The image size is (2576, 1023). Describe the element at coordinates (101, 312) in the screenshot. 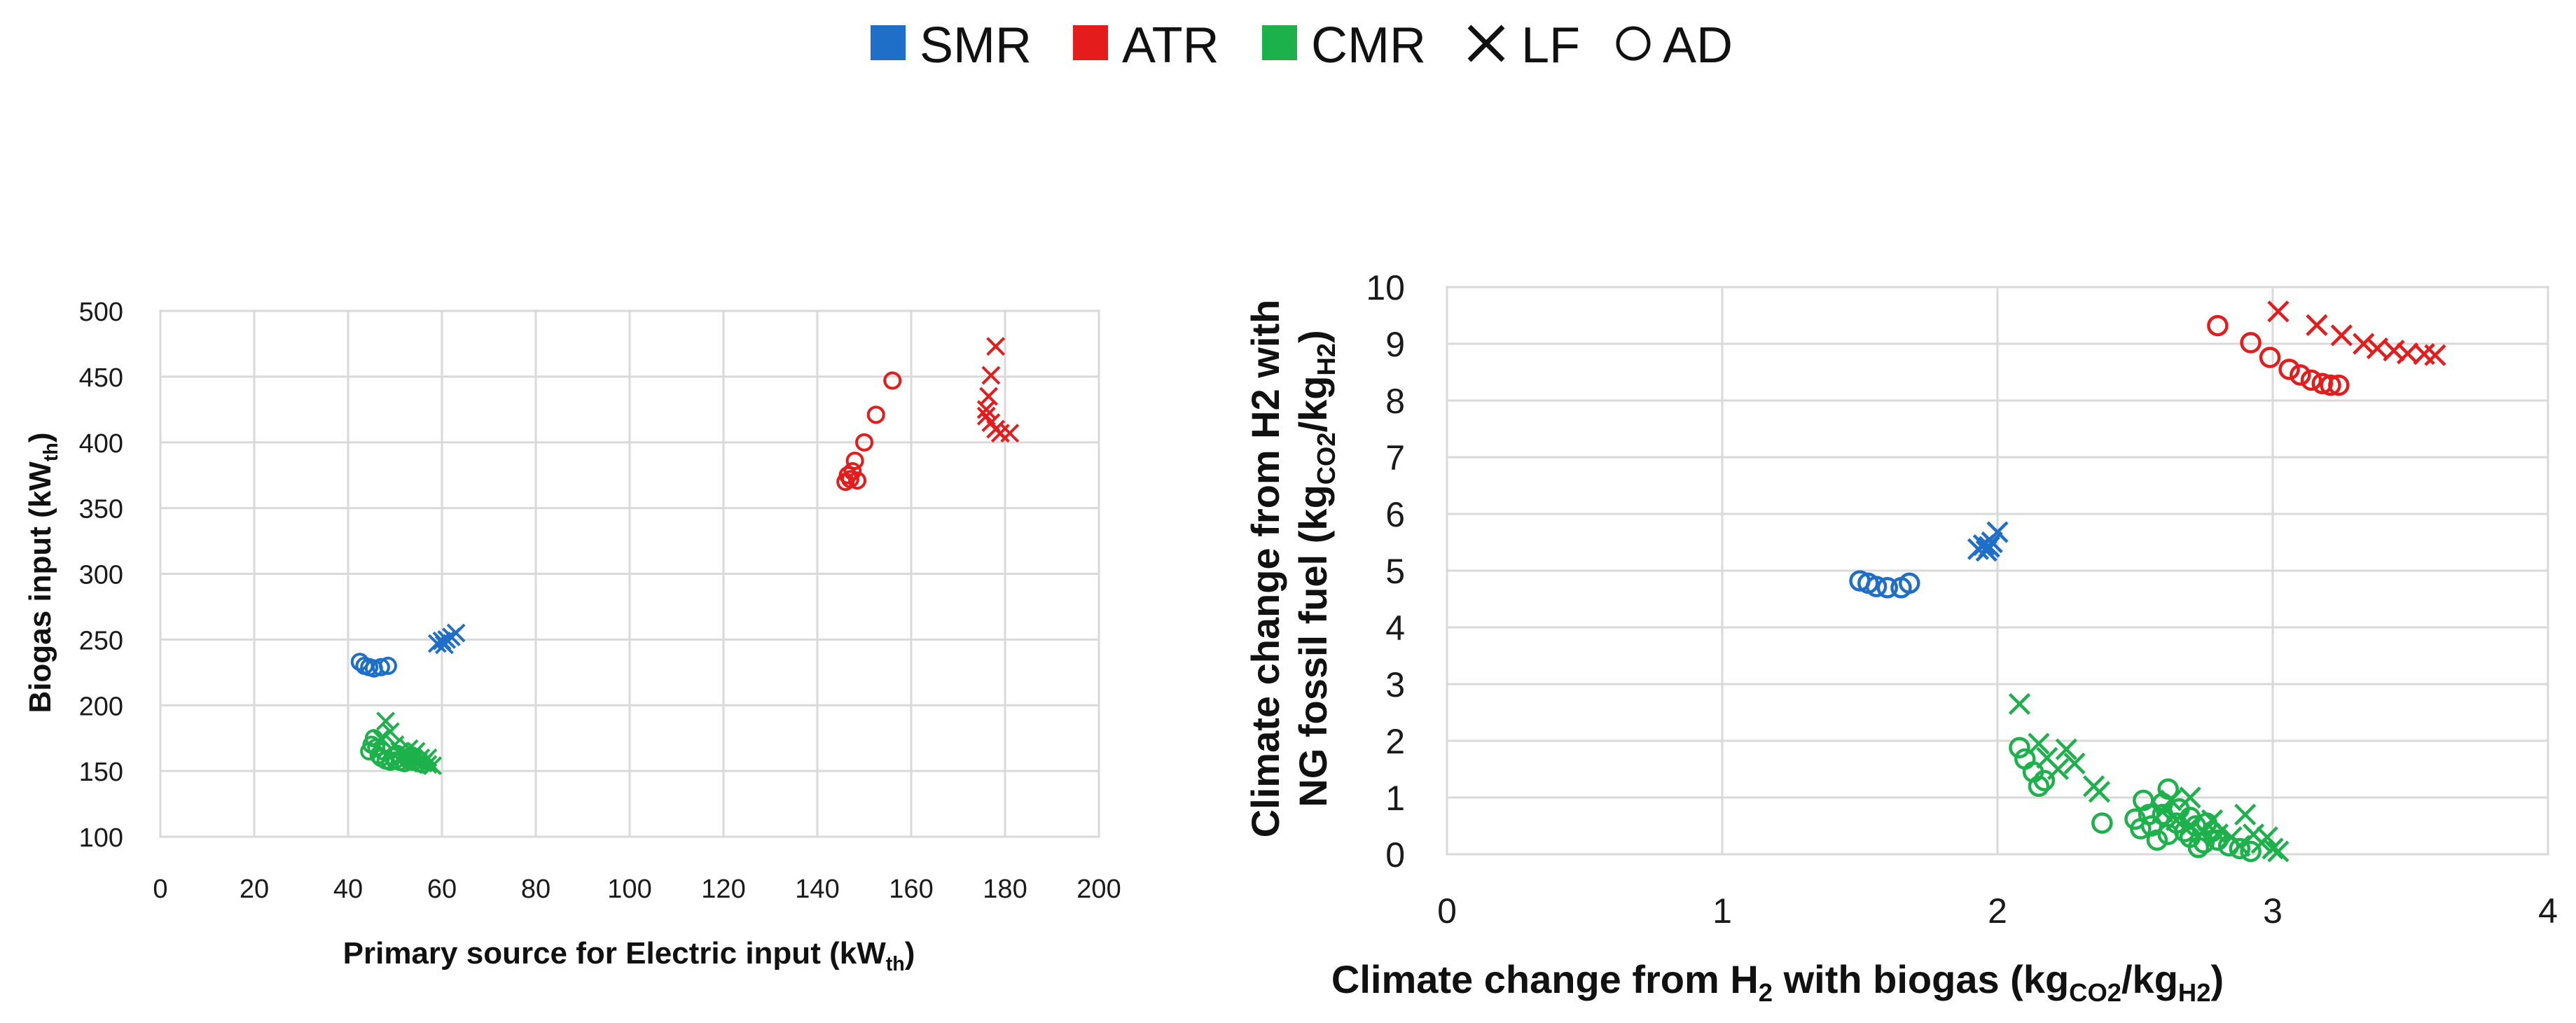

I see `chart1-y-tick-label: 500` at that location.